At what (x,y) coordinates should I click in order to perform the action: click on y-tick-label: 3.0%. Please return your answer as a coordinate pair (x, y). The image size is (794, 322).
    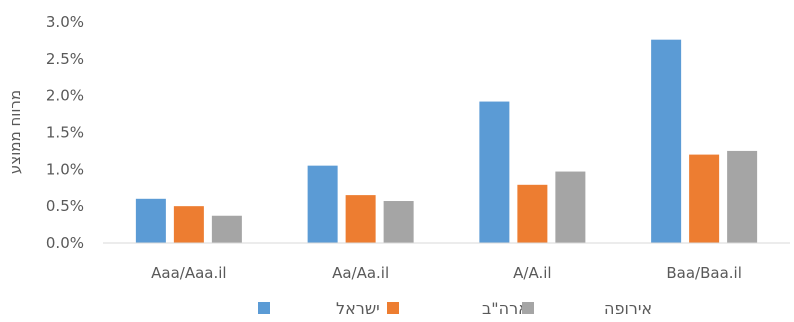
    Looking at the image, I should click on (65, 22).